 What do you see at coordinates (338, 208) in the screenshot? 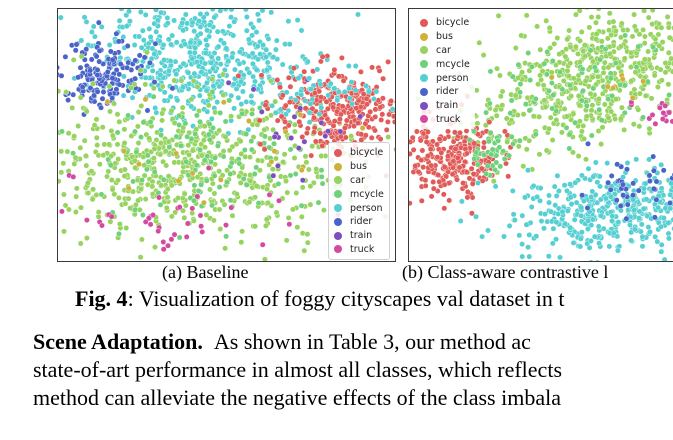
I see `legend-marker` at bounding box center [338, 208].